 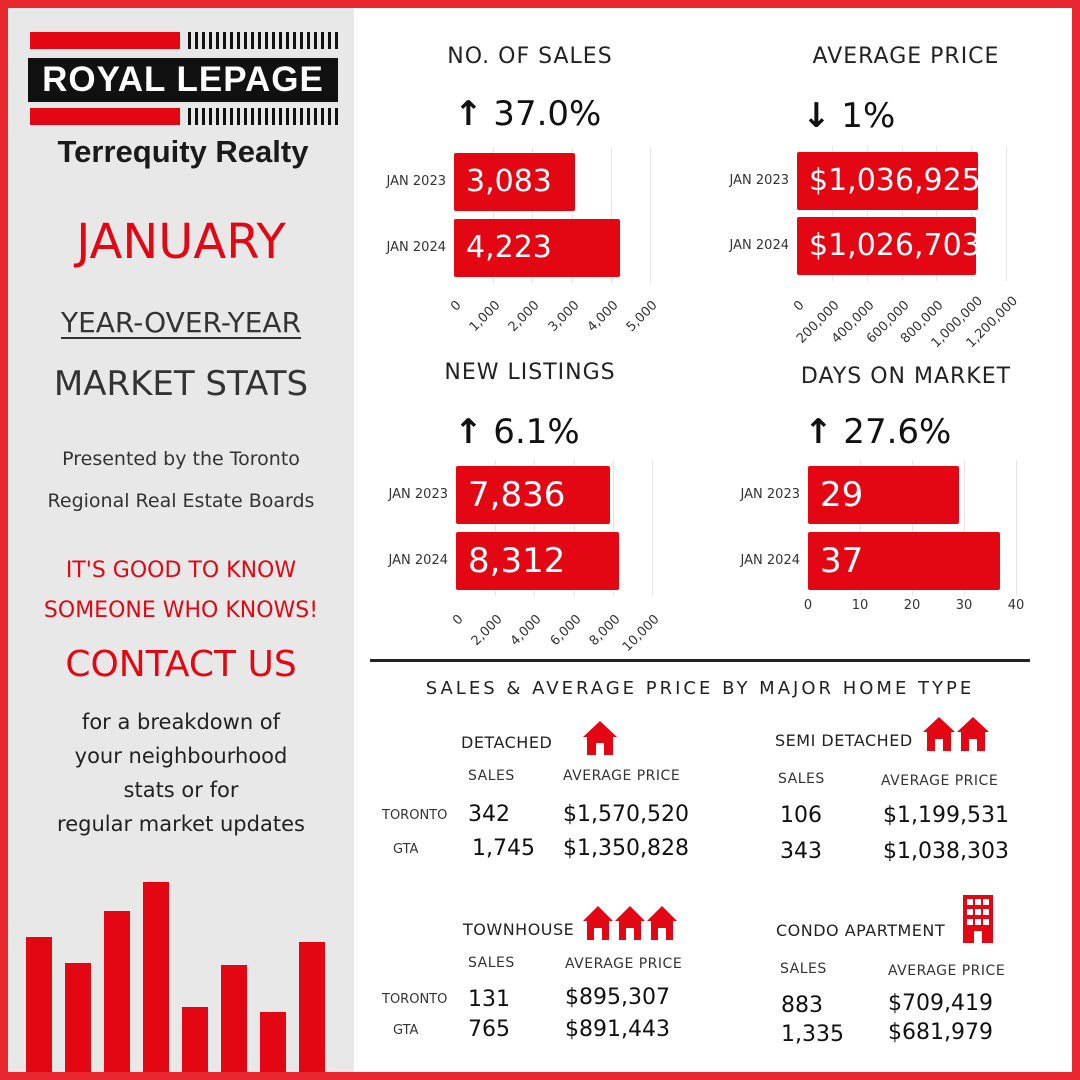 What do you see at coordinates (770, 494) in the screenshot?
I see `days-on-market-category-label: JAN 2023` at bounding box center [770, 494].